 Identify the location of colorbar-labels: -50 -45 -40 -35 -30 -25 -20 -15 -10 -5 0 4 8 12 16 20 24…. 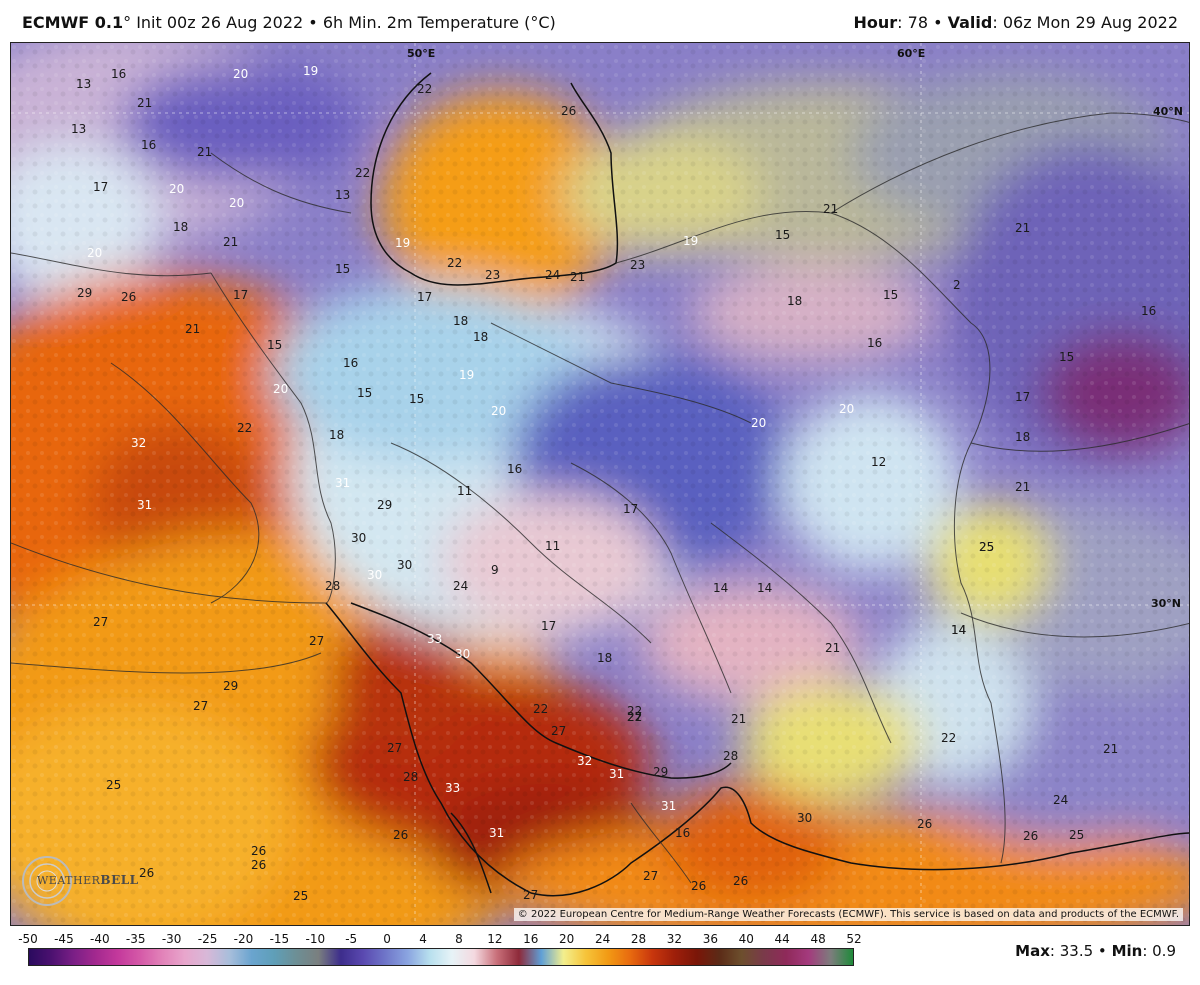
(440, 940).